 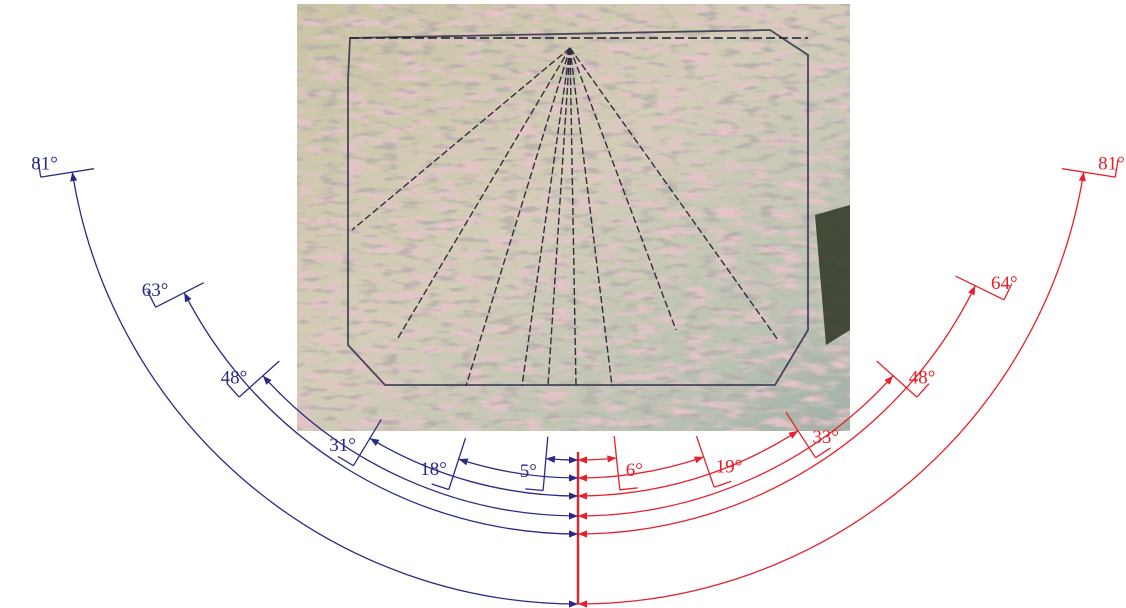 I want to click on right-angle-label-19: 19°, so click(x=729, y=467).